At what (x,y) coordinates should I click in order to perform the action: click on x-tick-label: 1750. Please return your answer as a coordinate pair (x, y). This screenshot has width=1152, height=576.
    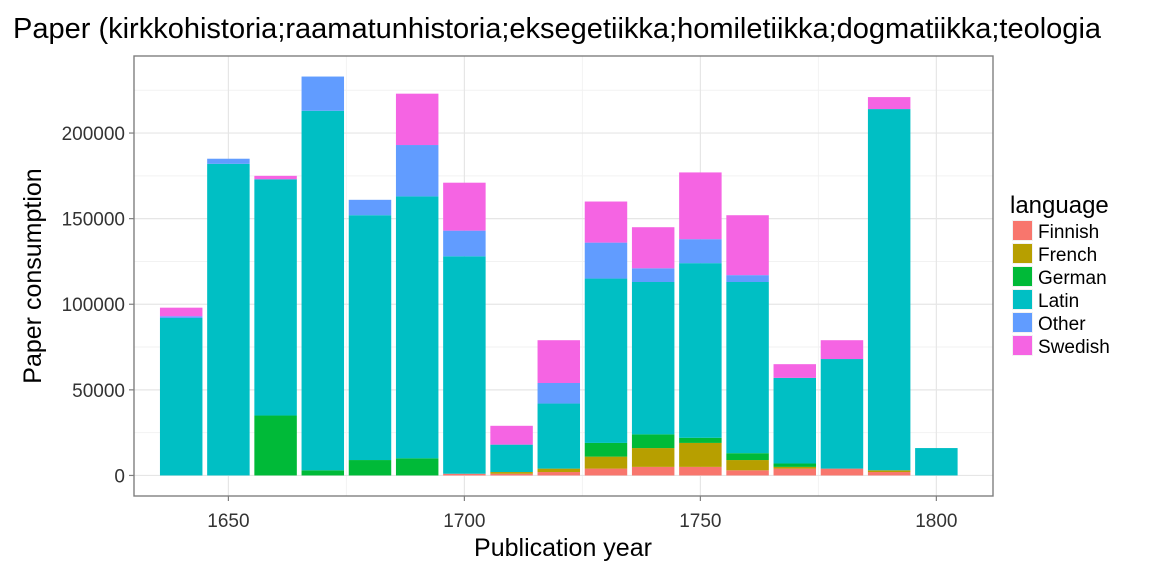
    Looking at the image, I should click on (700, 521).